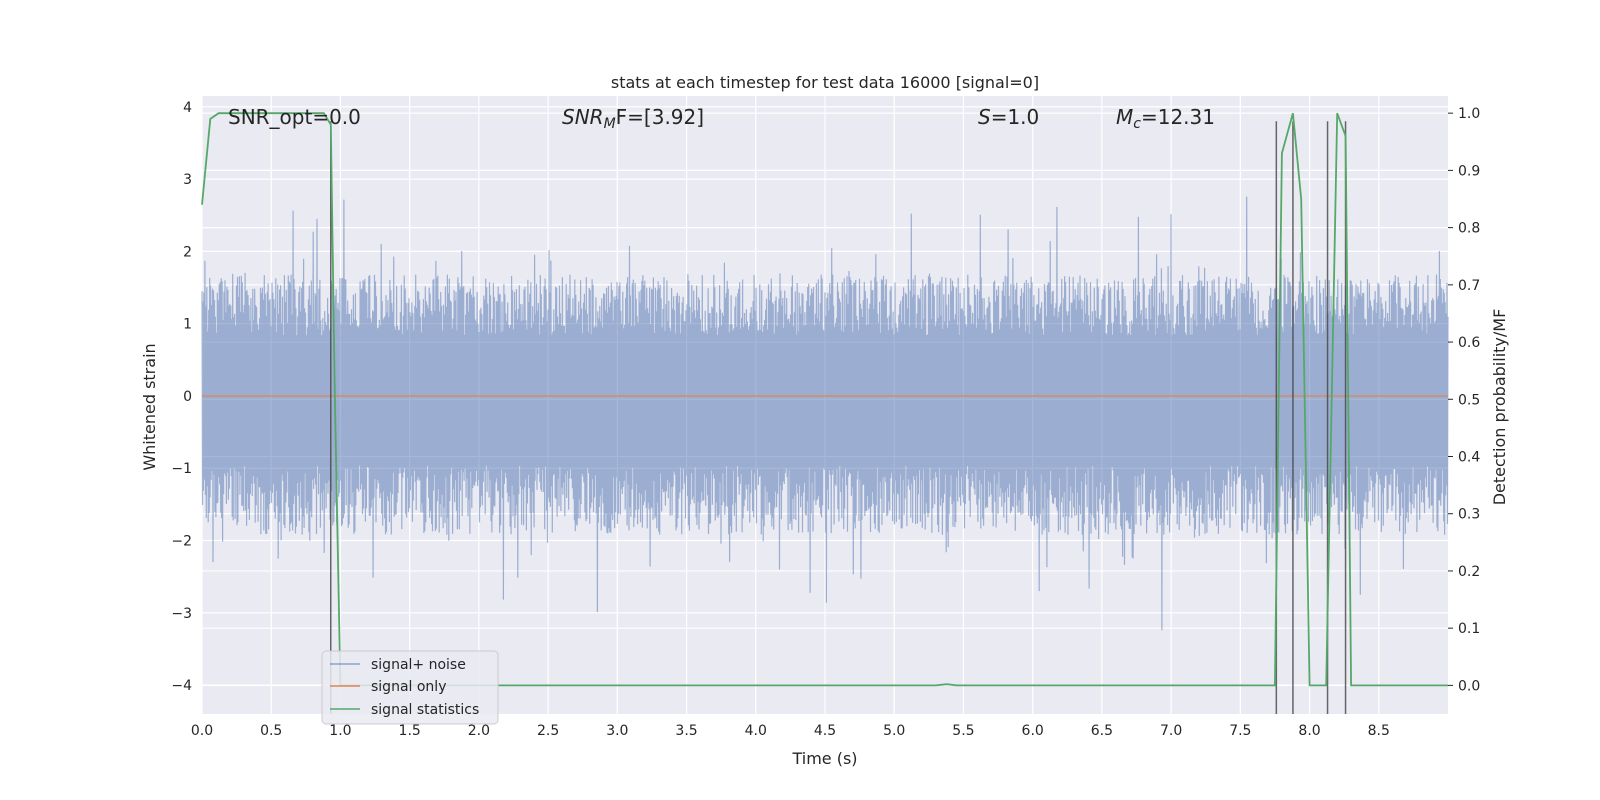 The image size is (1600, 800). I want to click on annotation-s: S=1.0, so click(1008, 117).